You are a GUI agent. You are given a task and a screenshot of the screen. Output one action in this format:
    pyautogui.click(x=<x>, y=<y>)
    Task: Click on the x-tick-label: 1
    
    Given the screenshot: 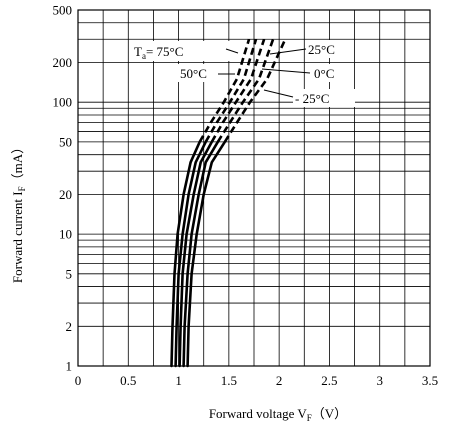 What is the action you would take?
    pyautogui.click(x=178, y=380)
    